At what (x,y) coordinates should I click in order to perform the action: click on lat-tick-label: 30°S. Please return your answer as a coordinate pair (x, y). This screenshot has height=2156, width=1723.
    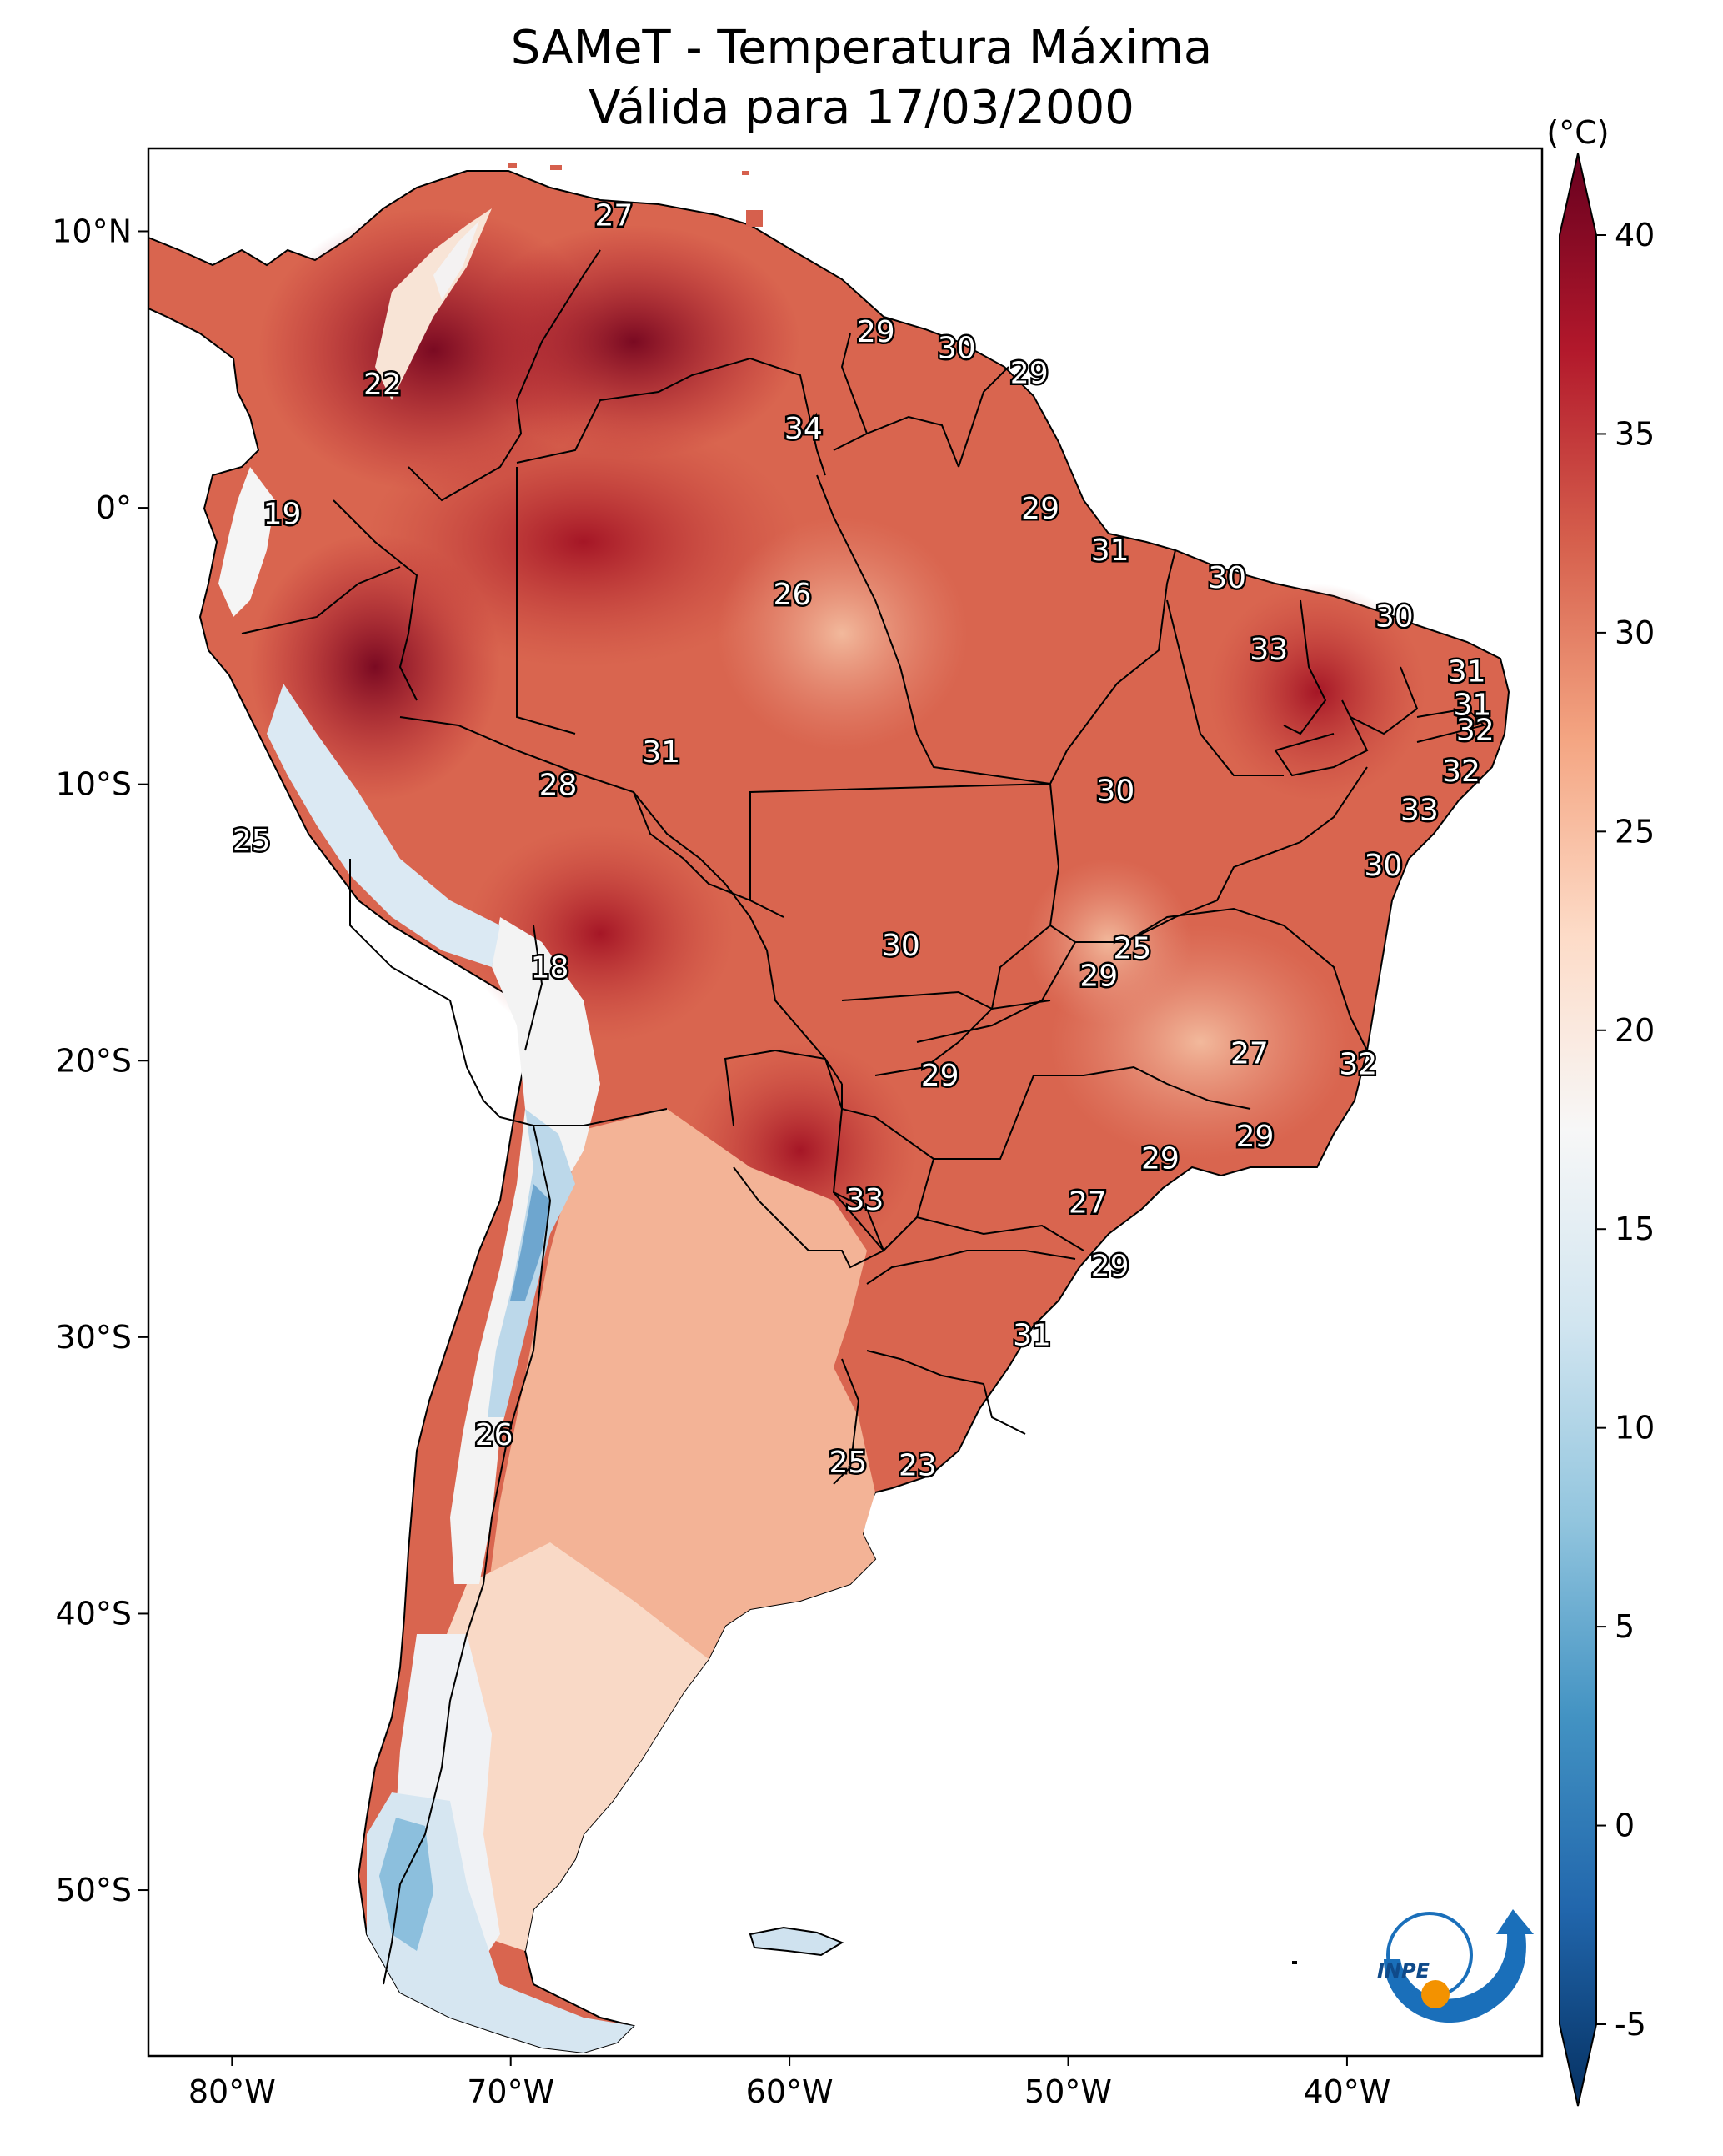
    Looking at the image, I should click on (94, 1337).